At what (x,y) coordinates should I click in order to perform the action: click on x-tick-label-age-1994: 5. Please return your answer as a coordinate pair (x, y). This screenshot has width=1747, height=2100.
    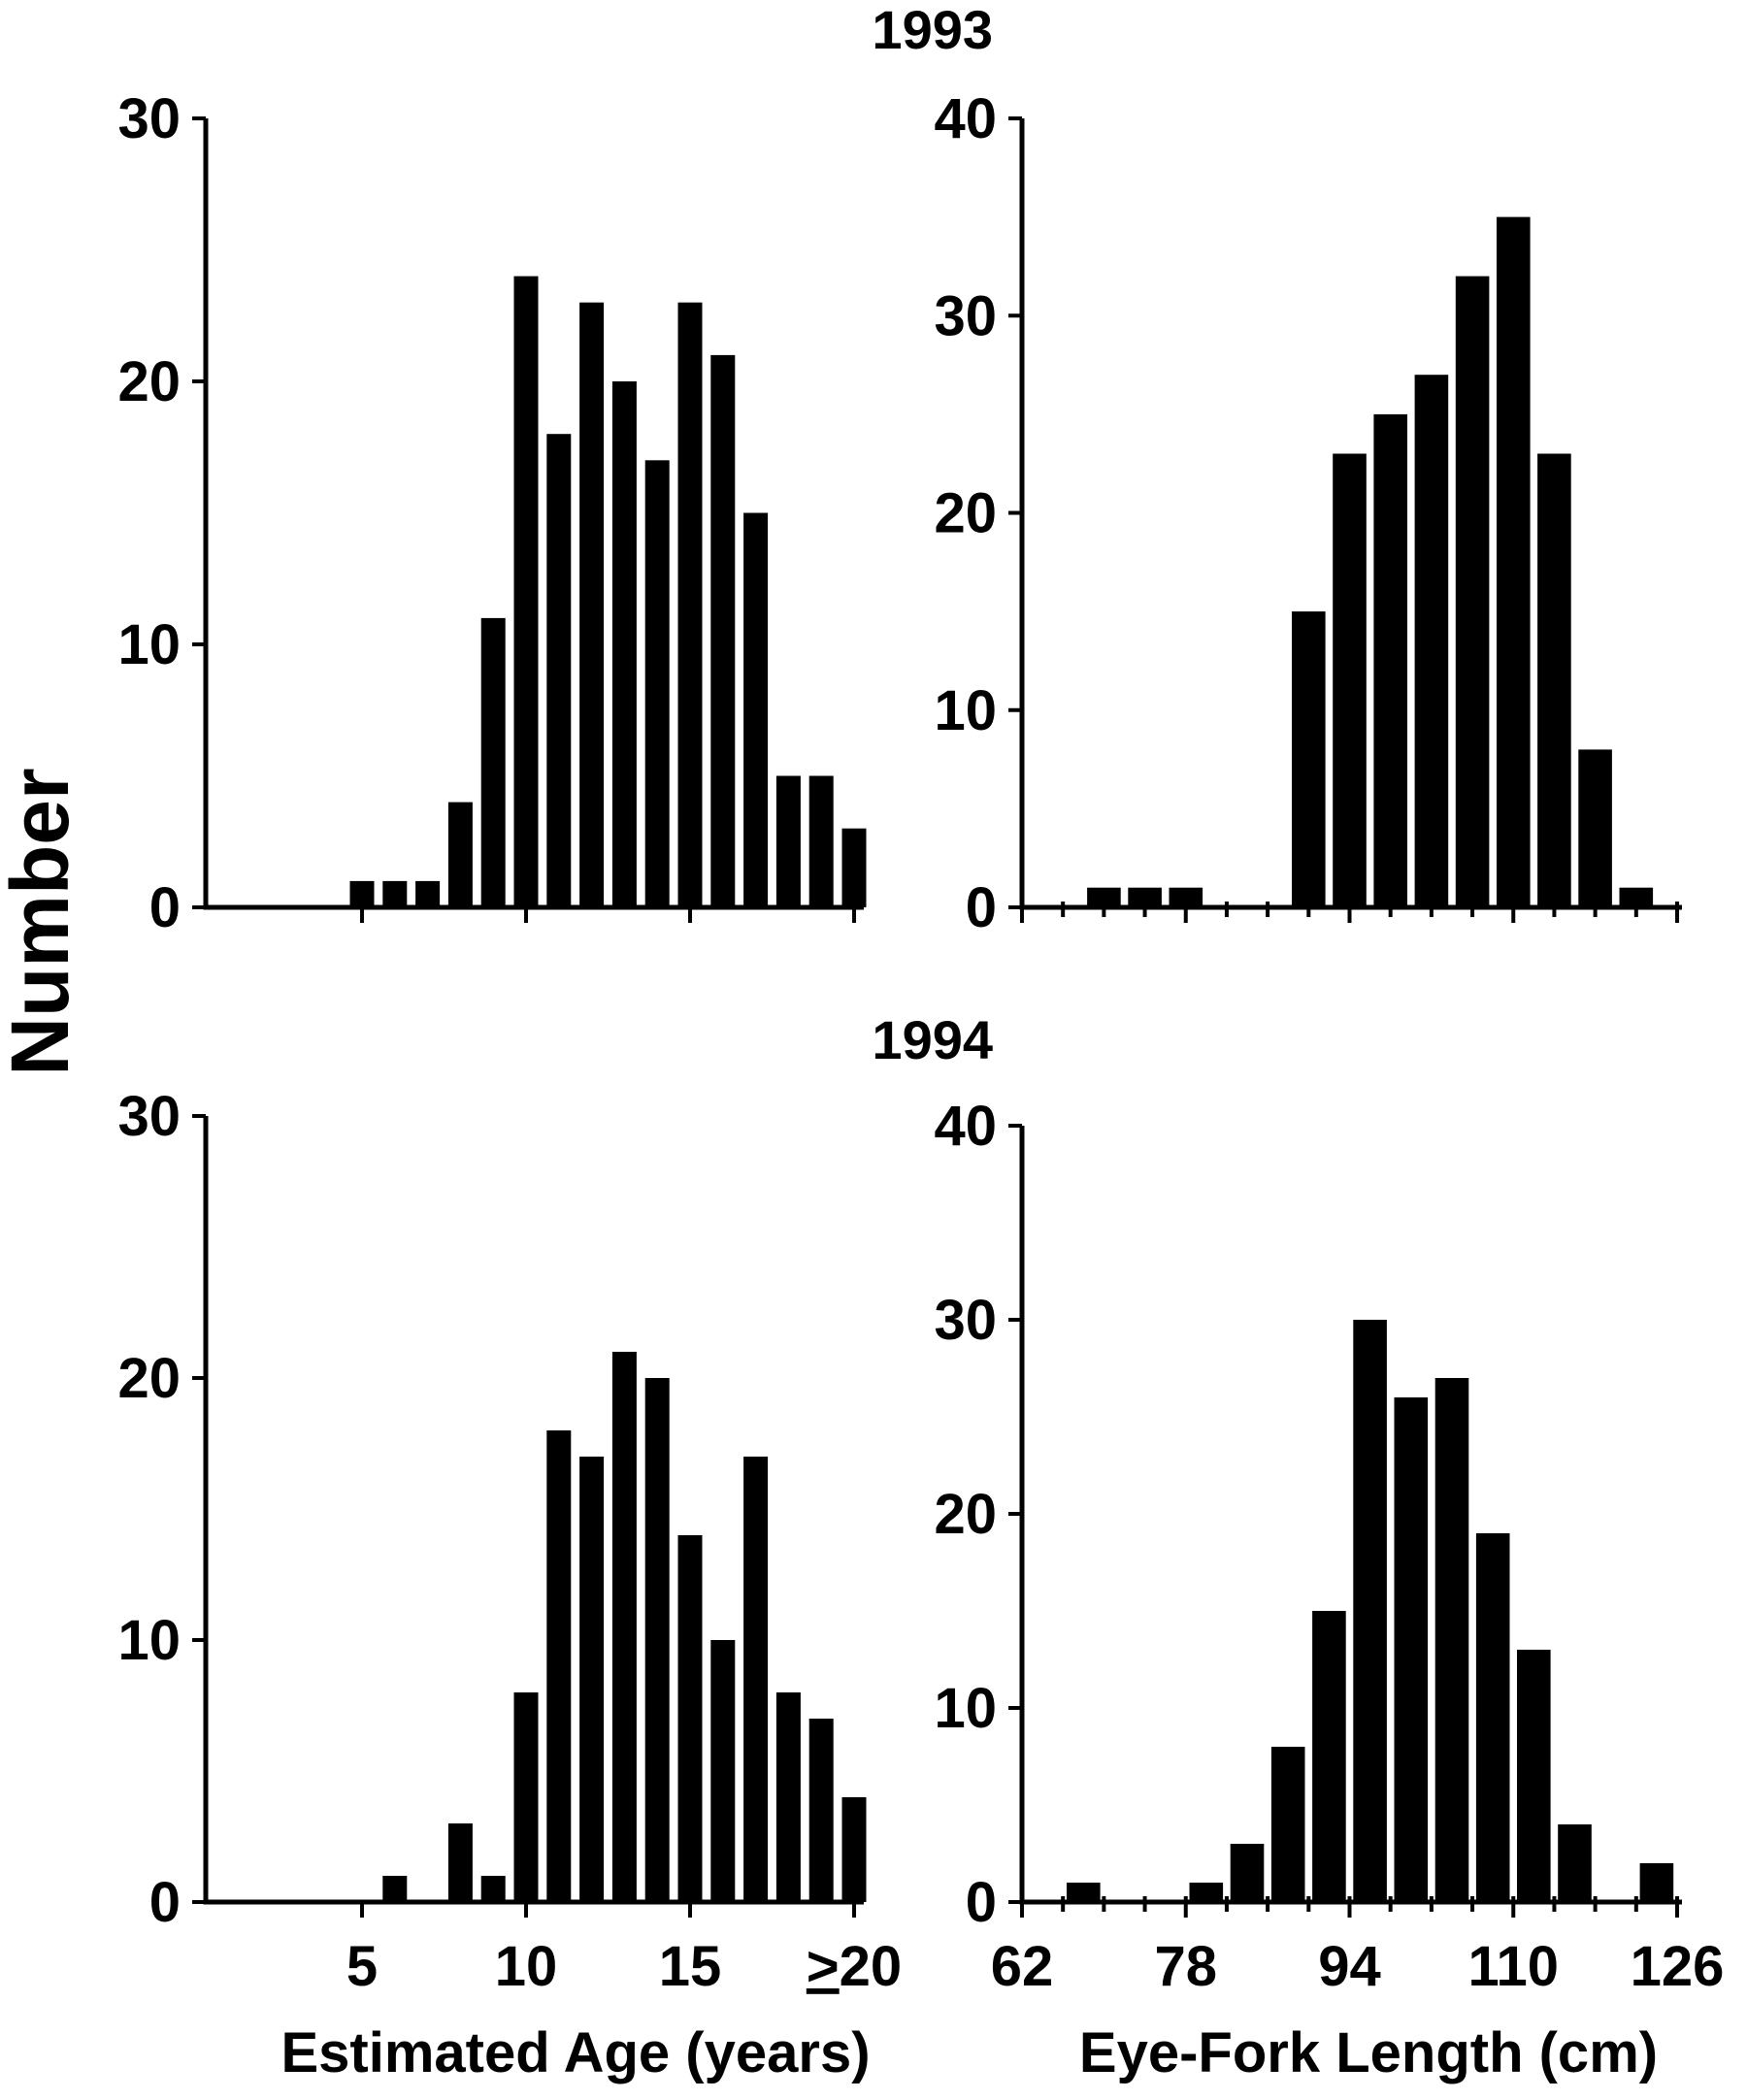
    Looking at the image, I should click on (362, 1967).